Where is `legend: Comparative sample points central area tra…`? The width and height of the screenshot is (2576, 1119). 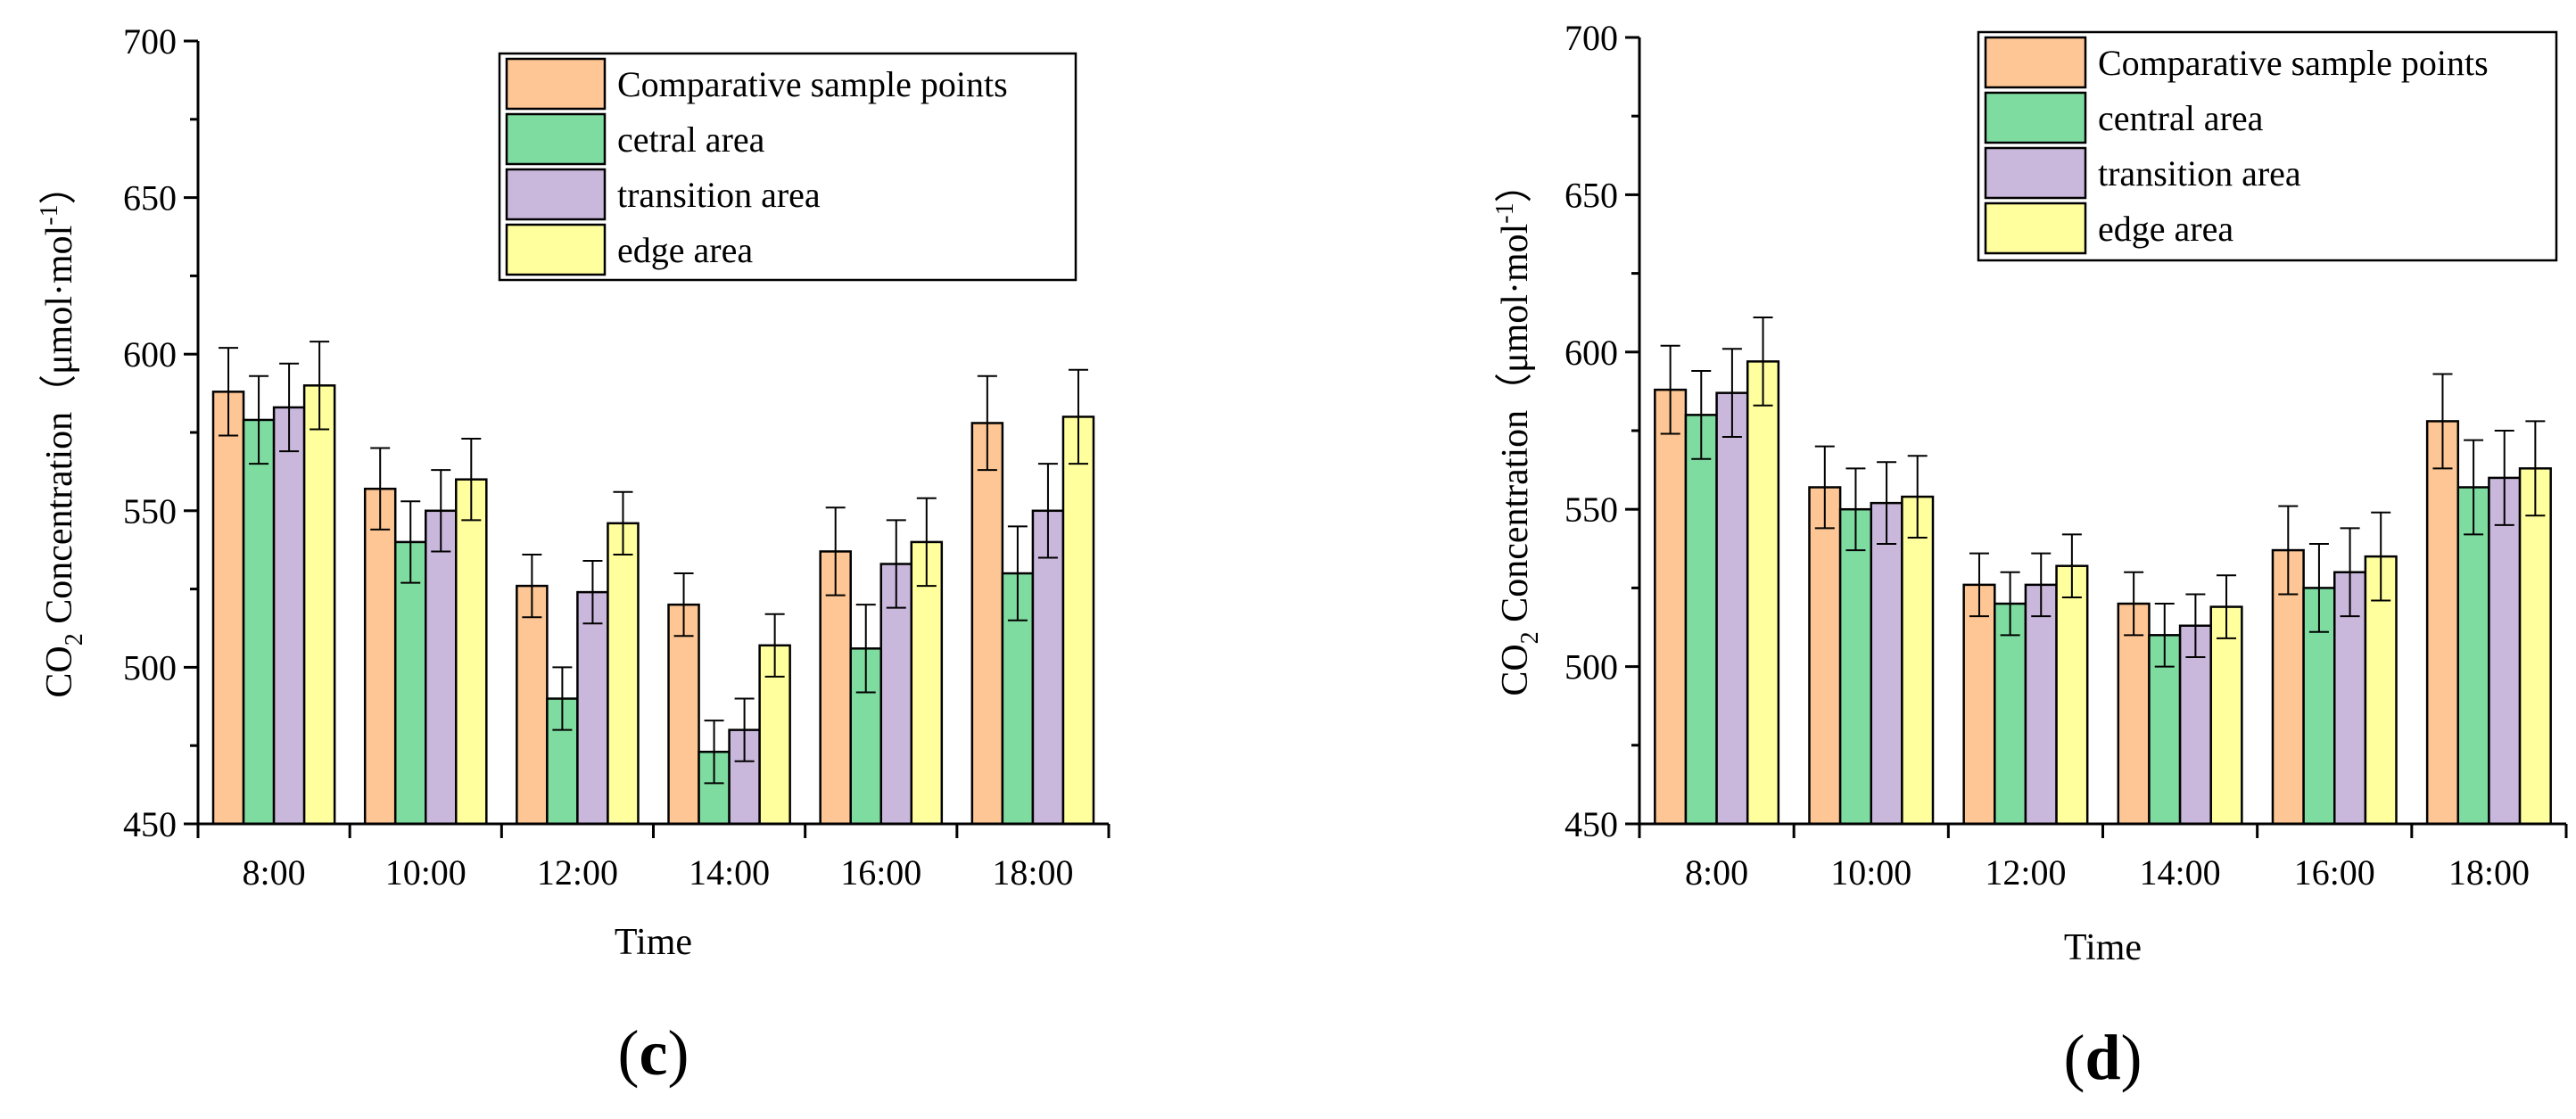
legend: Comparative sample points central area tra… is located at coordinates (2268, 146).